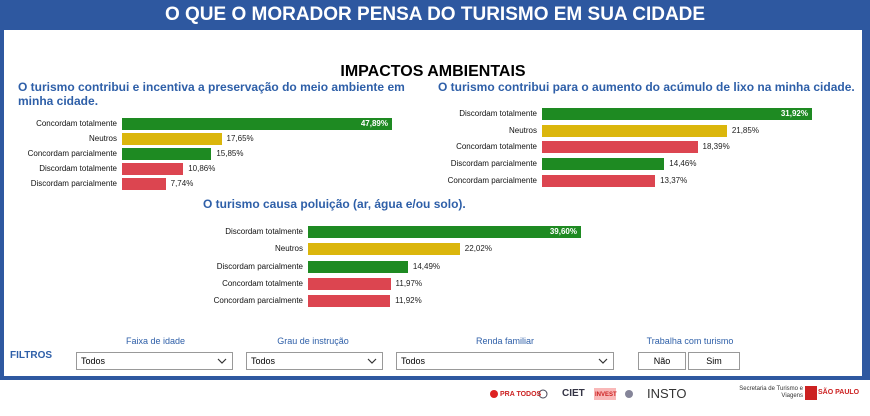 The width and height of the screenshot is (870, 416). I want to click on invest-logo: INVEST, so click(606, 395).